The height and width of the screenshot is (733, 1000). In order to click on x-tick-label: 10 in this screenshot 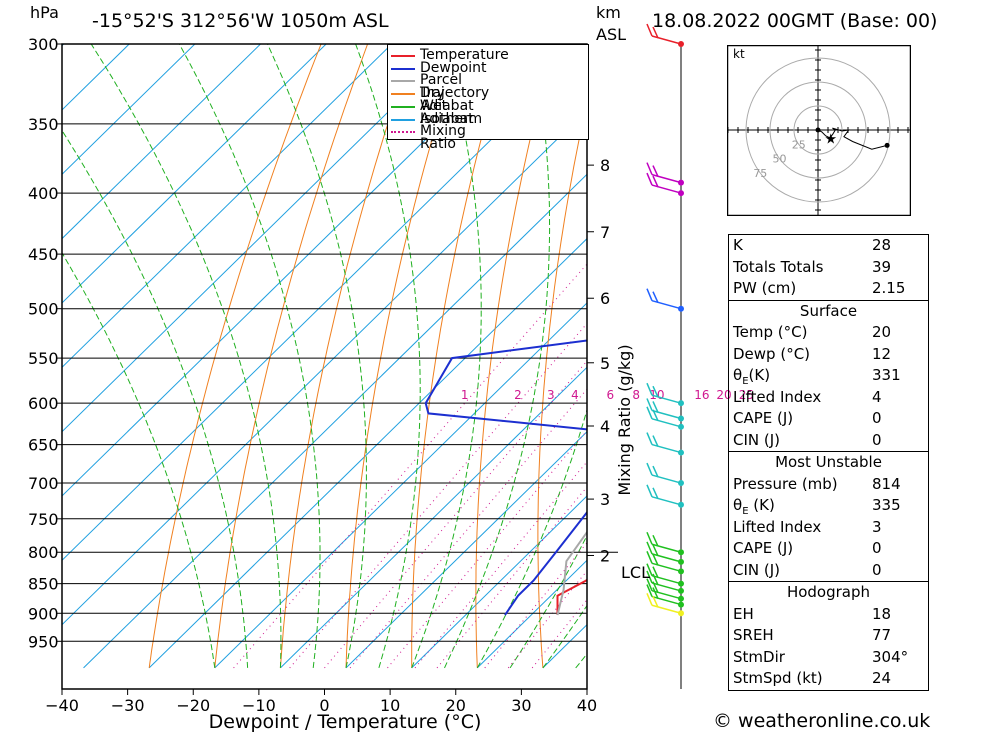, I will do `click(390, 705)`.